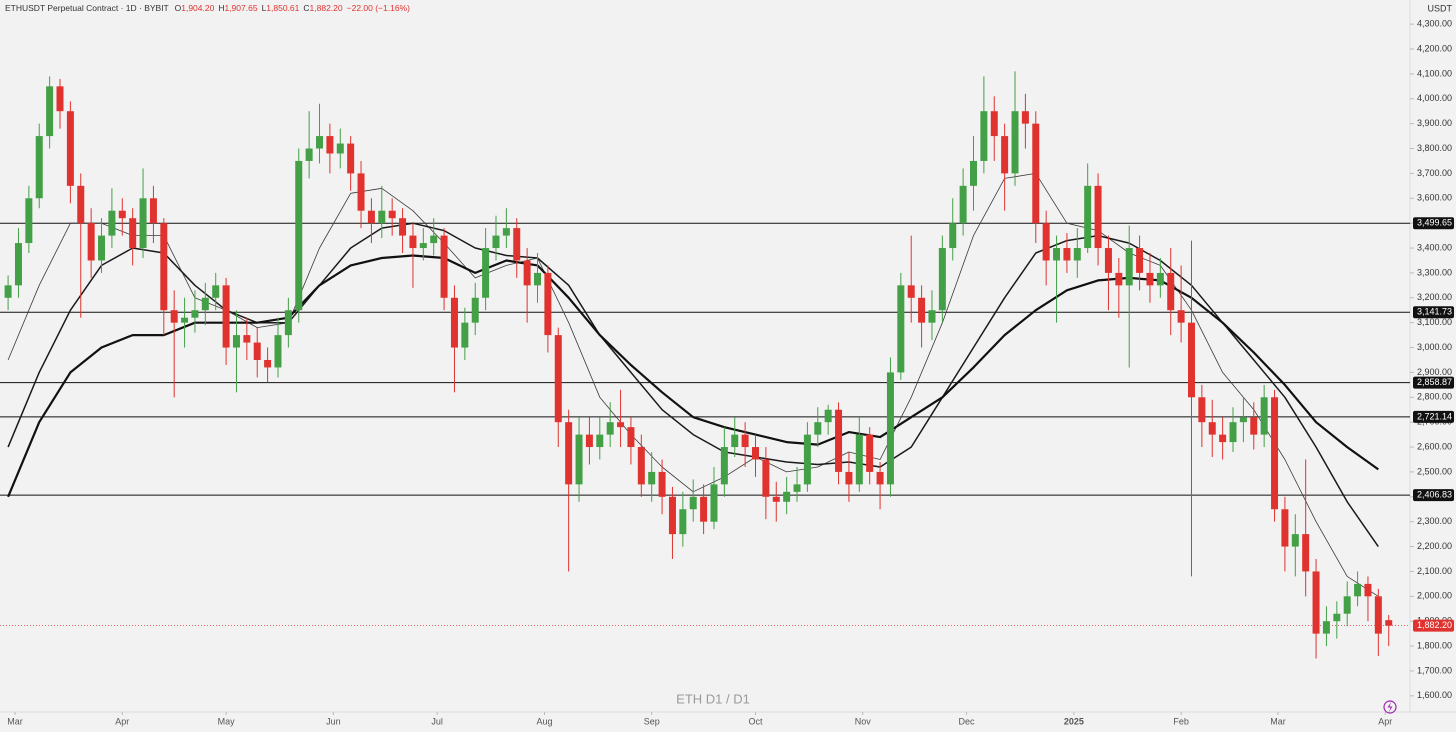  What do you see at coordinates (282, 8) in the screenshot?
I see `ohlc-value: 1,850.61` at bounding box center [282, 8].